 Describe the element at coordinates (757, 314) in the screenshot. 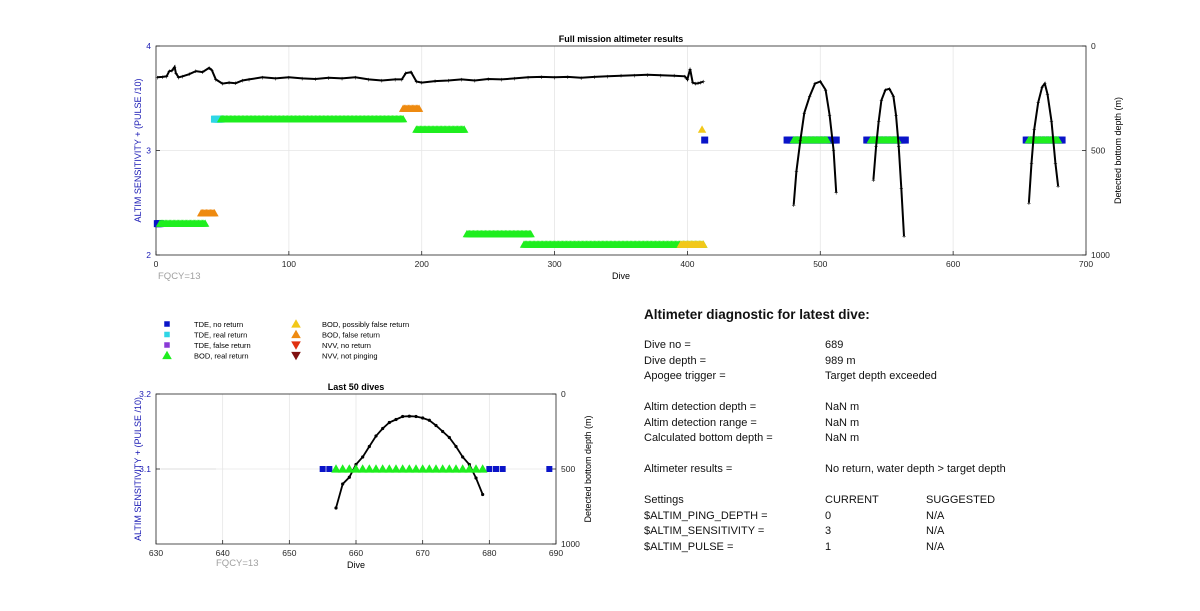

I see `diagnostic-title: Altimeter diagnostic for latest dive:` at that location.